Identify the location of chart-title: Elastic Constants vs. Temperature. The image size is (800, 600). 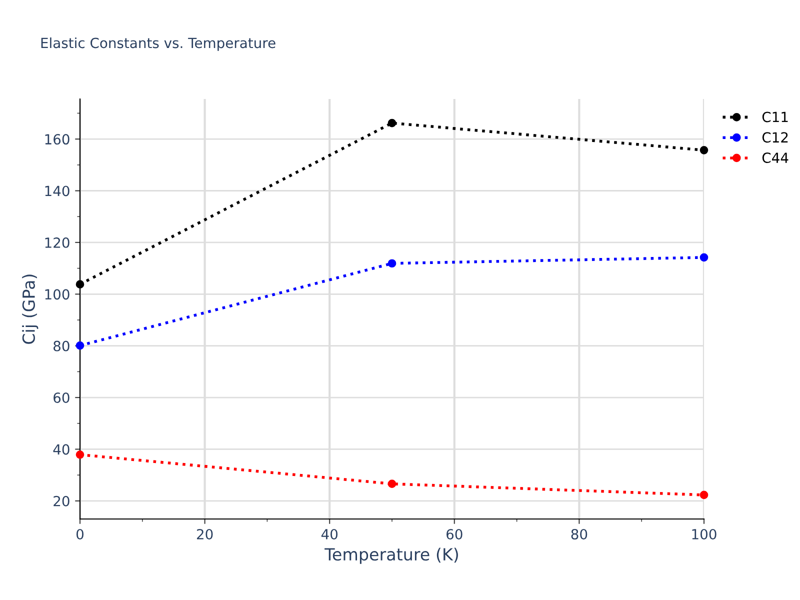
(158, 44).